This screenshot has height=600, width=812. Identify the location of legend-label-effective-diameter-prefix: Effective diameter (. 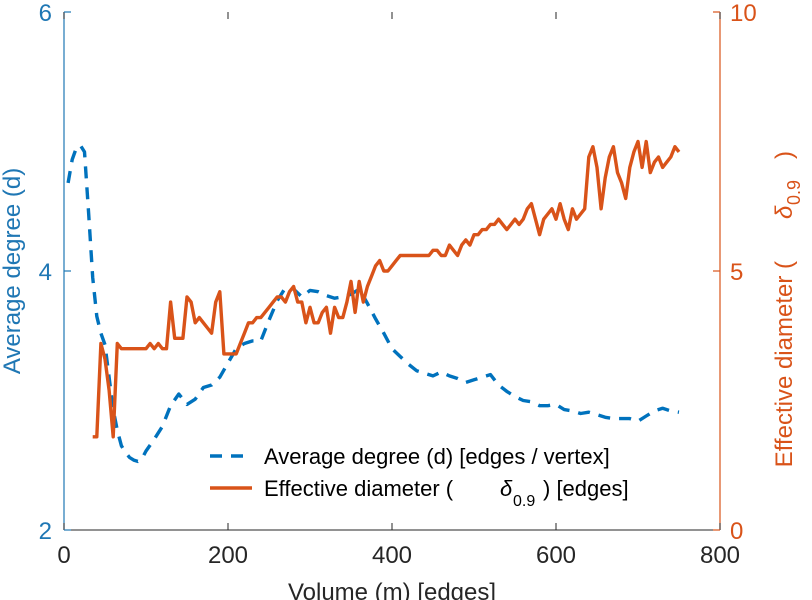
(359, 488).